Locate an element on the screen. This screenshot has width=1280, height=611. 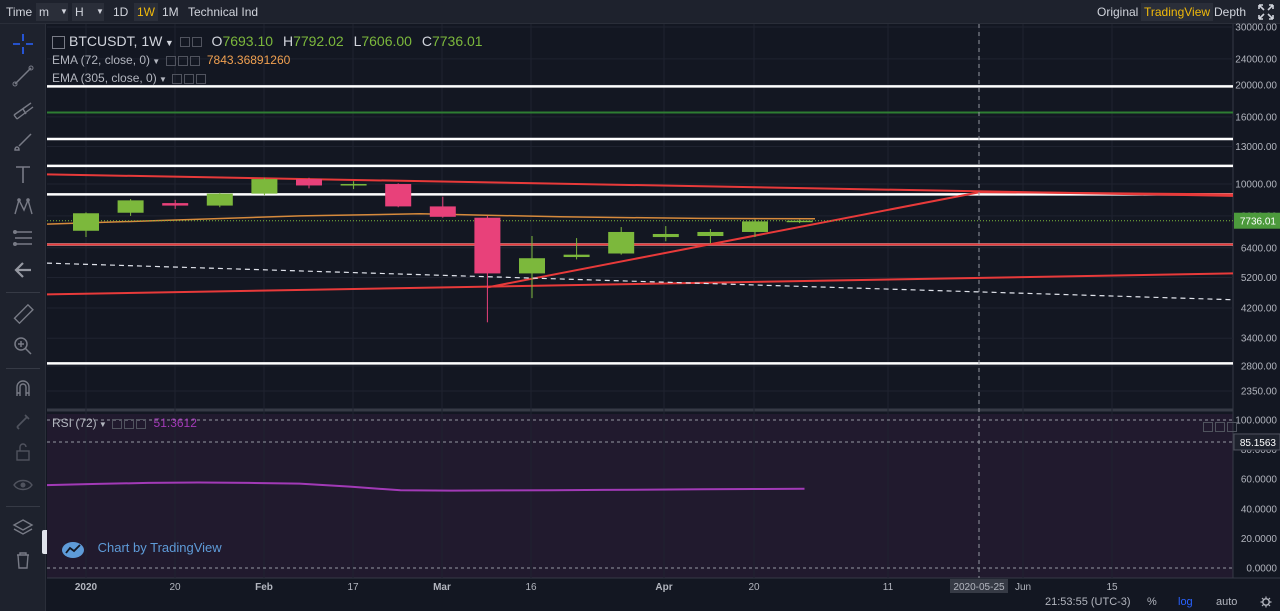
legend-collapse-icon is located at coordinates (58, 42).